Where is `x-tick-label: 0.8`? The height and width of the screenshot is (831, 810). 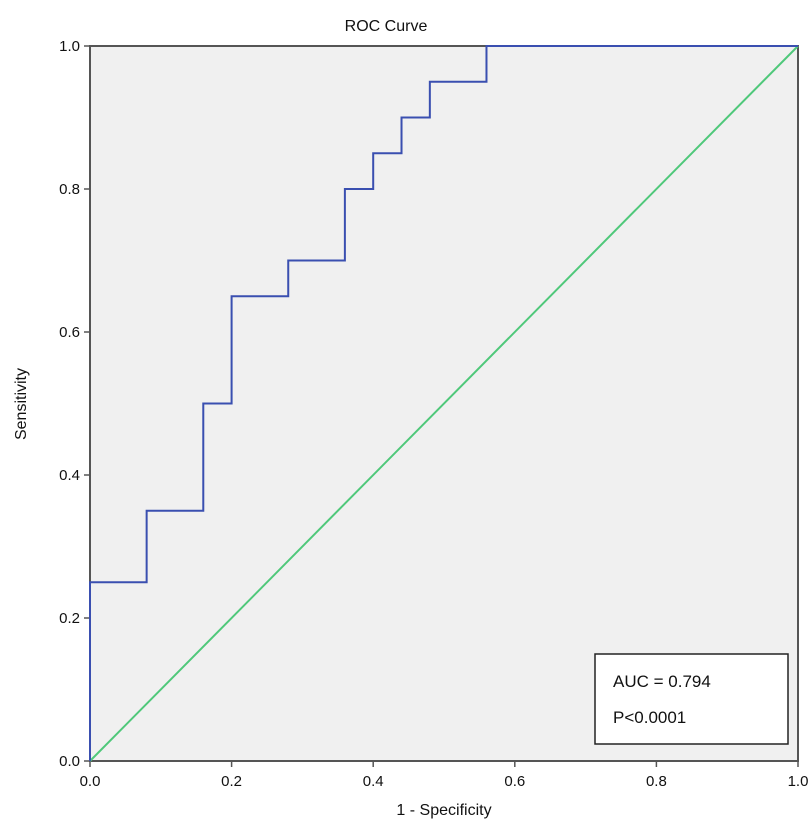 x-tick-label: 0.8 is located at coordinates (656, 781).